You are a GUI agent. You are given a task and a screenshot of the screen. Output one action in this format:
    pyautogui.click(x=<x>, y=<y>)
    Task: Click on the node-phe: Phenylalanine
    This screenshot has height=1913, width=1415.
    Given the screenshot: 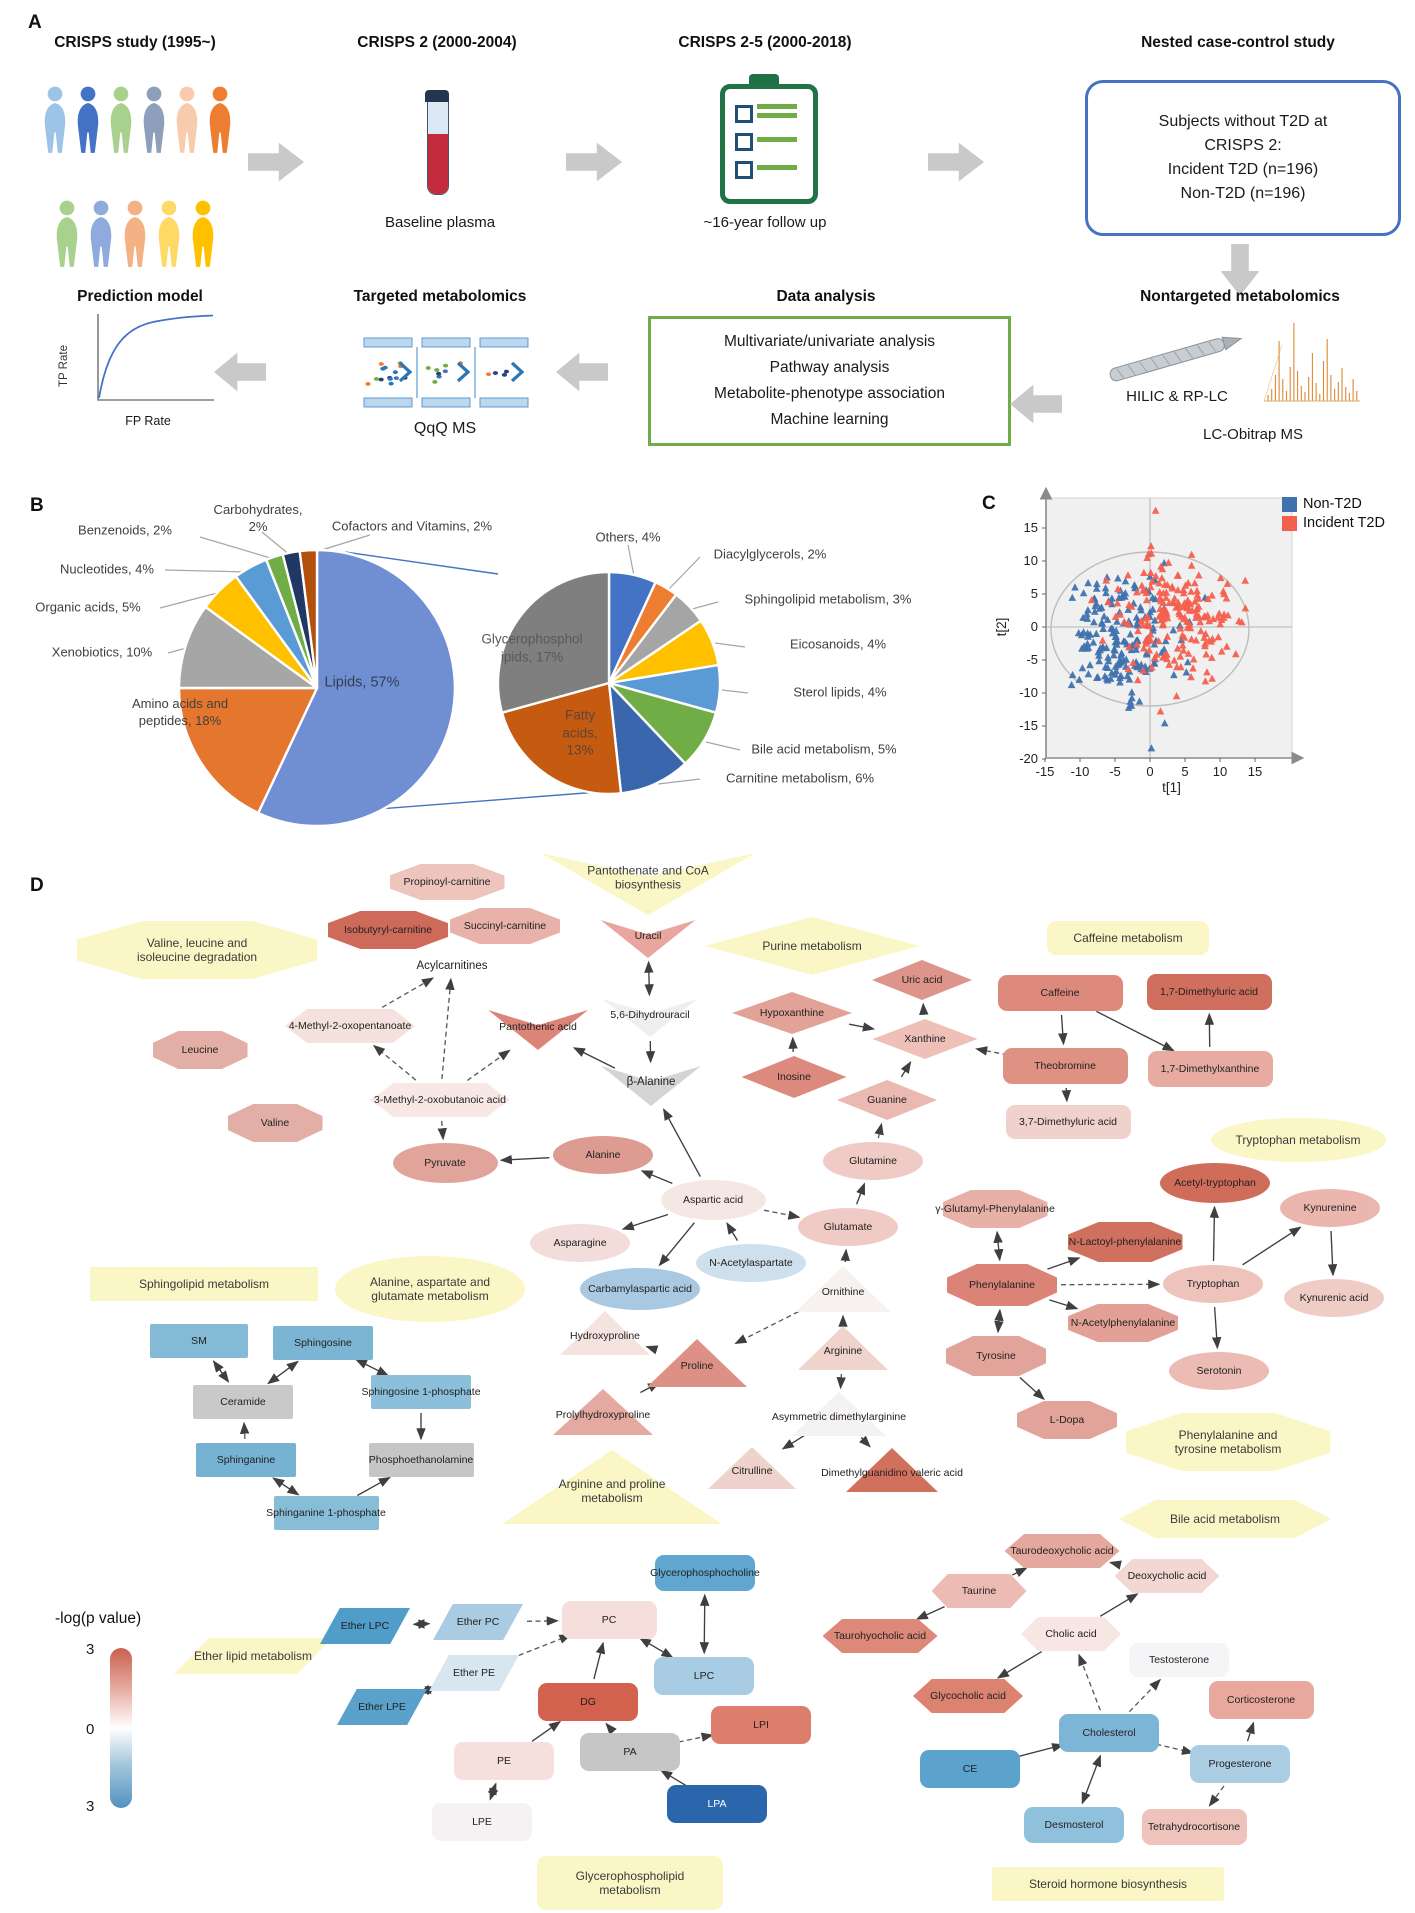 What is the action you would take?
    pyautogui.click(x=1002, y=1285)
    